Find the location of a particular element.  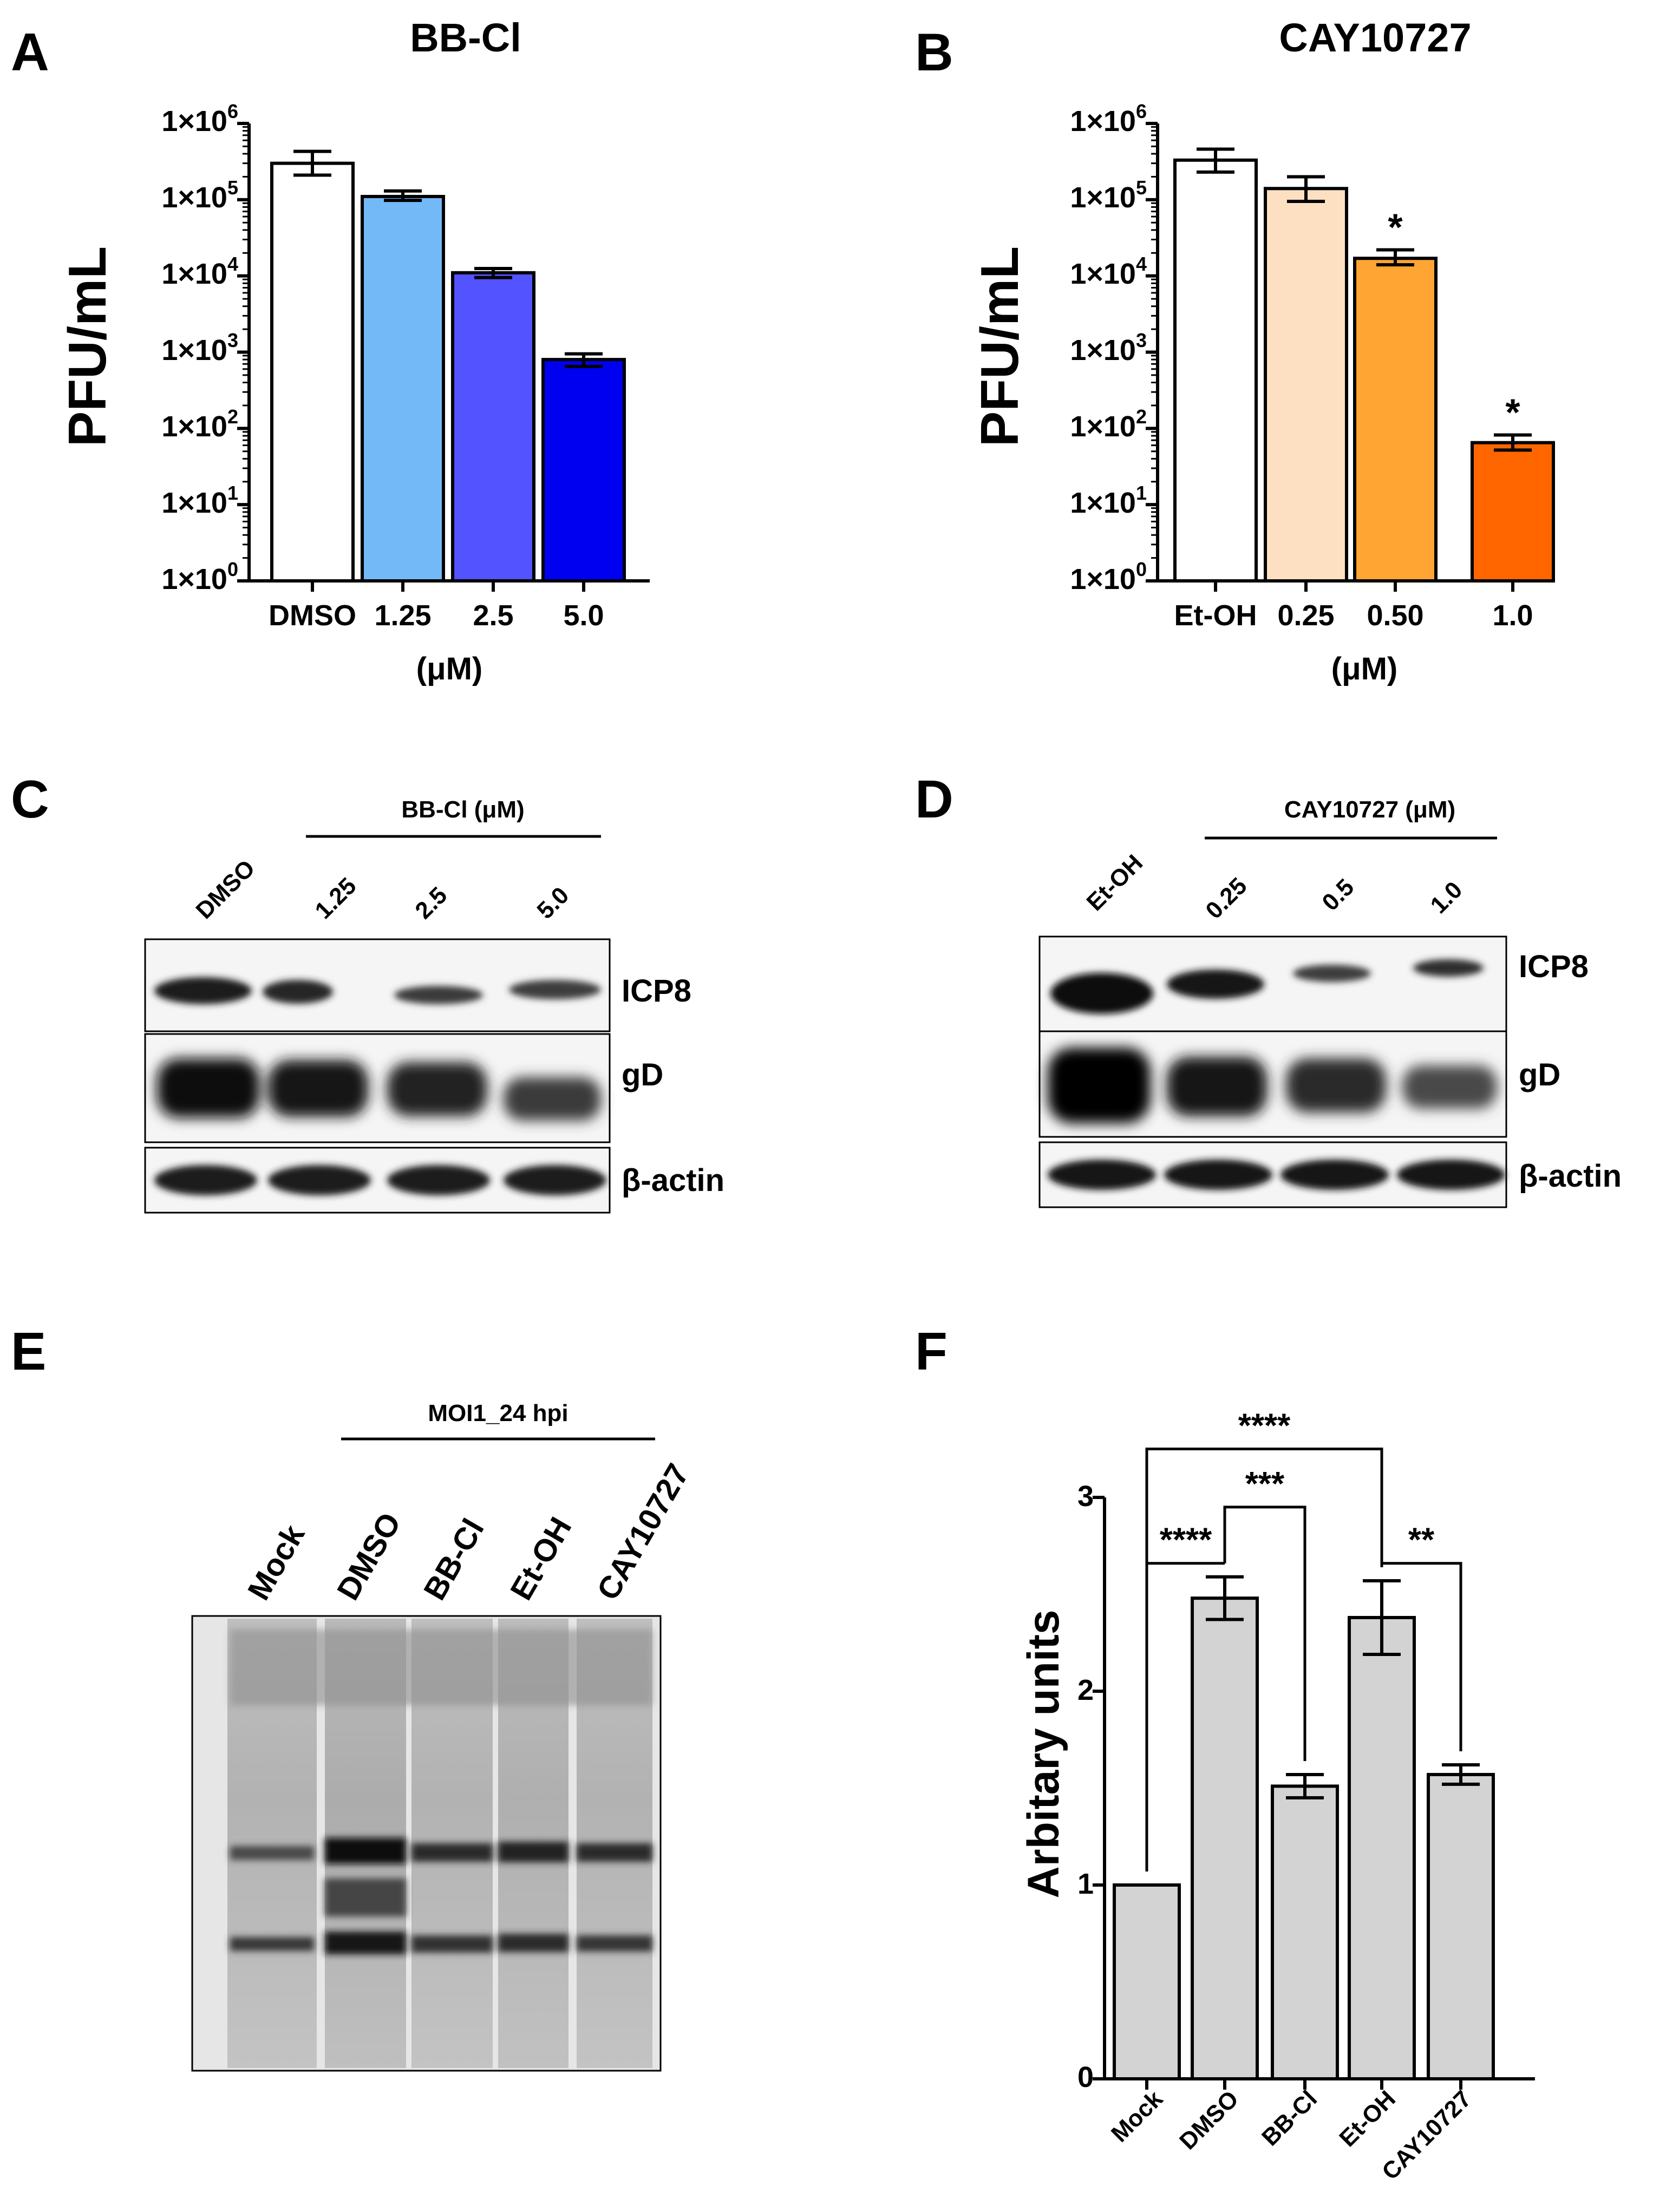

gel-e-lane-2: BB-Cl is located at coordinates (454, 1559).